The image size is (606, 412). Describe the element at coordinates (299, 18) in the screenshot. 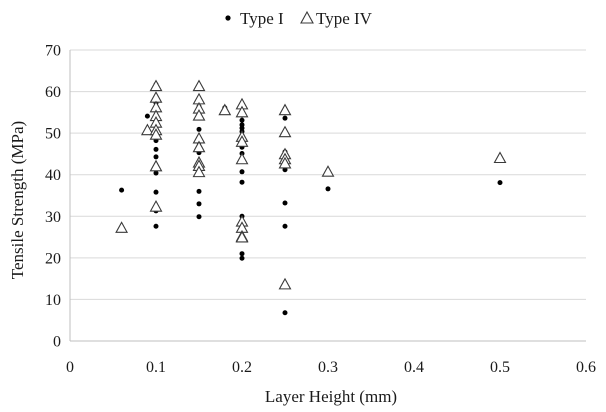

I see `legend: Type I Type IV` at that location.